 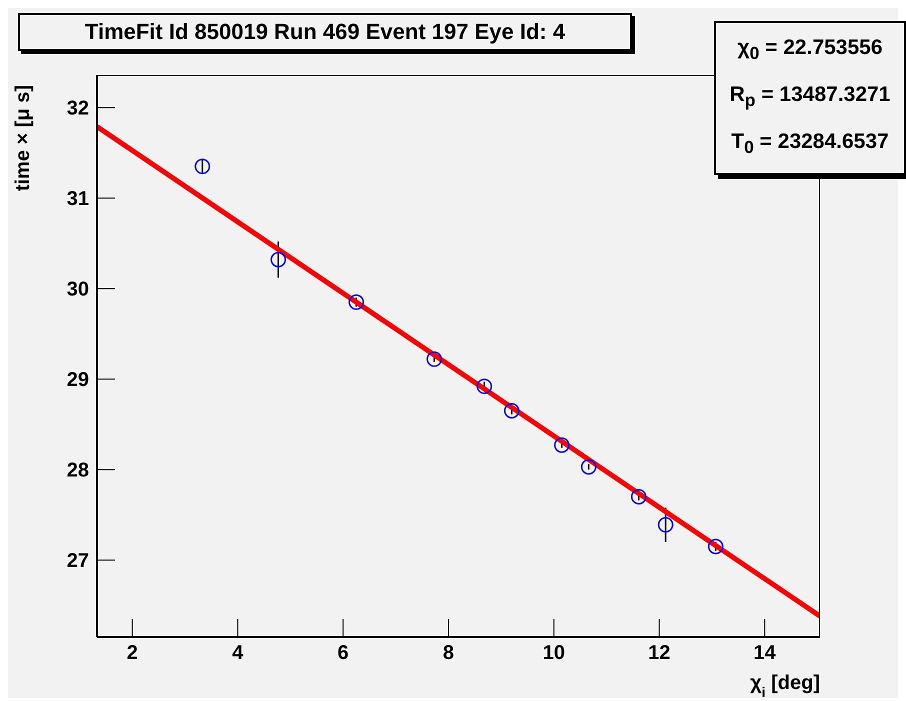 I want to click on x-axis-title: χ$_{i}$ [deg], so click(x=785, y=686).